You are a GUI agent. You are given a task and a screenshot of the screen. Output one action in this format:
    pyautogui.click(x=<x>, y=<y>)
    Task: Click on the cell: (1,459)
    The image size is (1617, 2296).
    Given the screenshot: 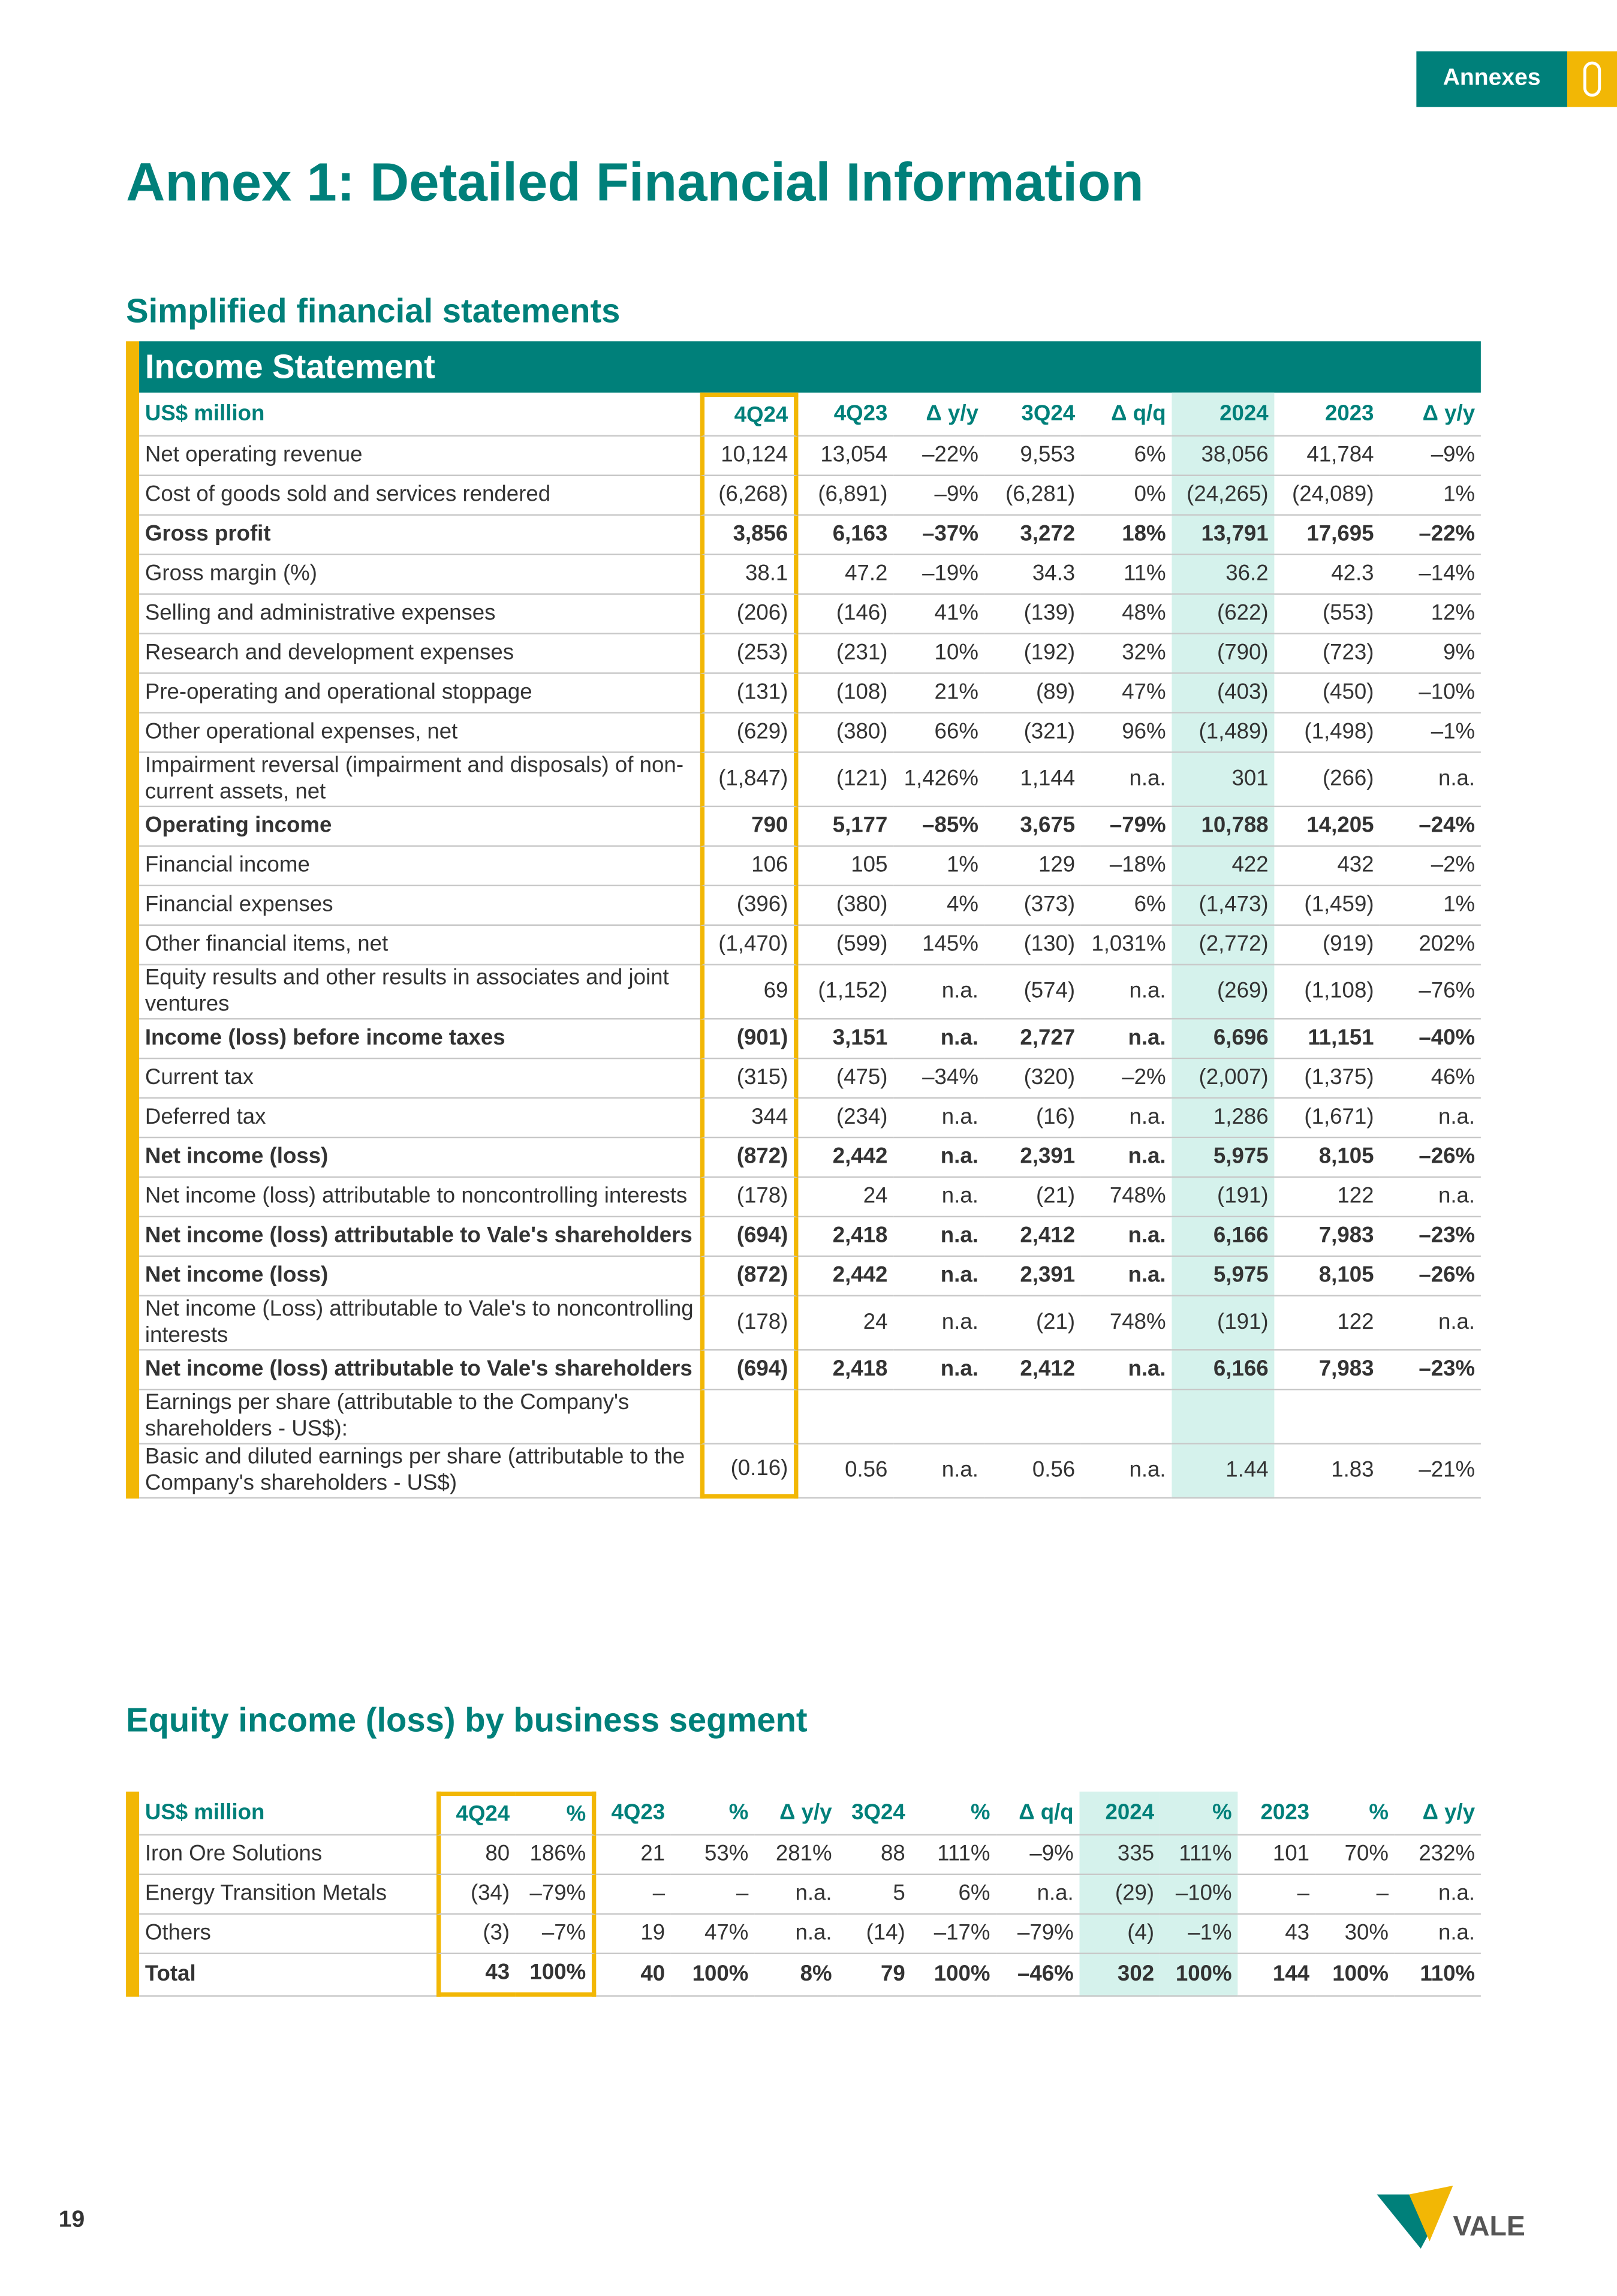 What is the action you would take?
    pyautogui.click(x=1327, y=906)
    